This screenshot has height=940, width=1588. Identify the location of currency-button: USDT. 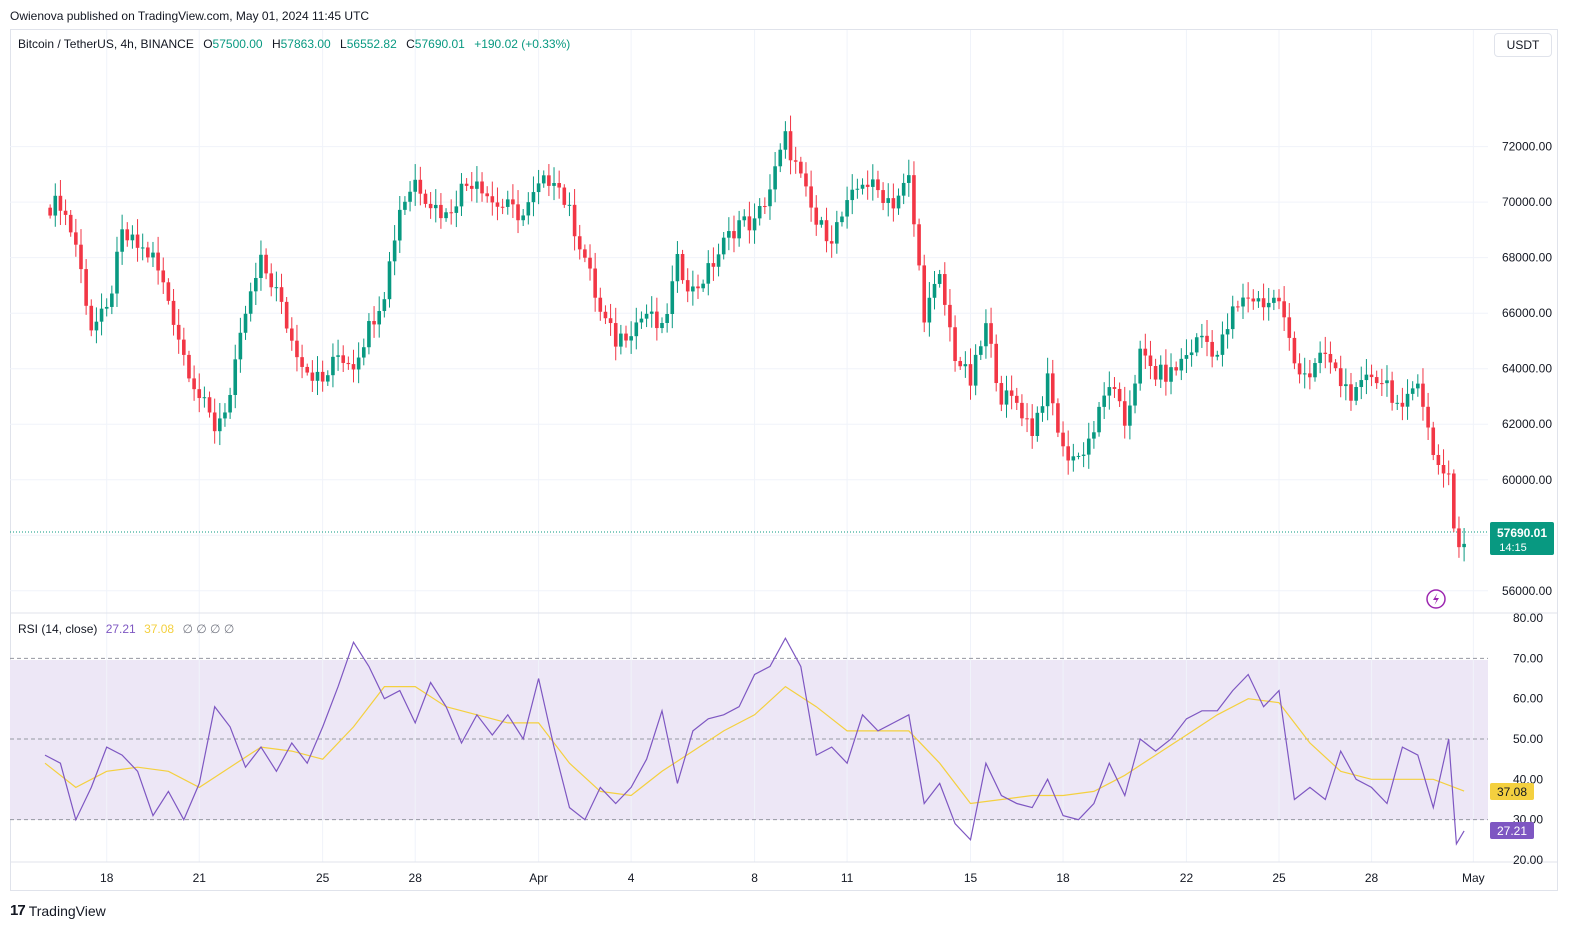
(1523, 45).